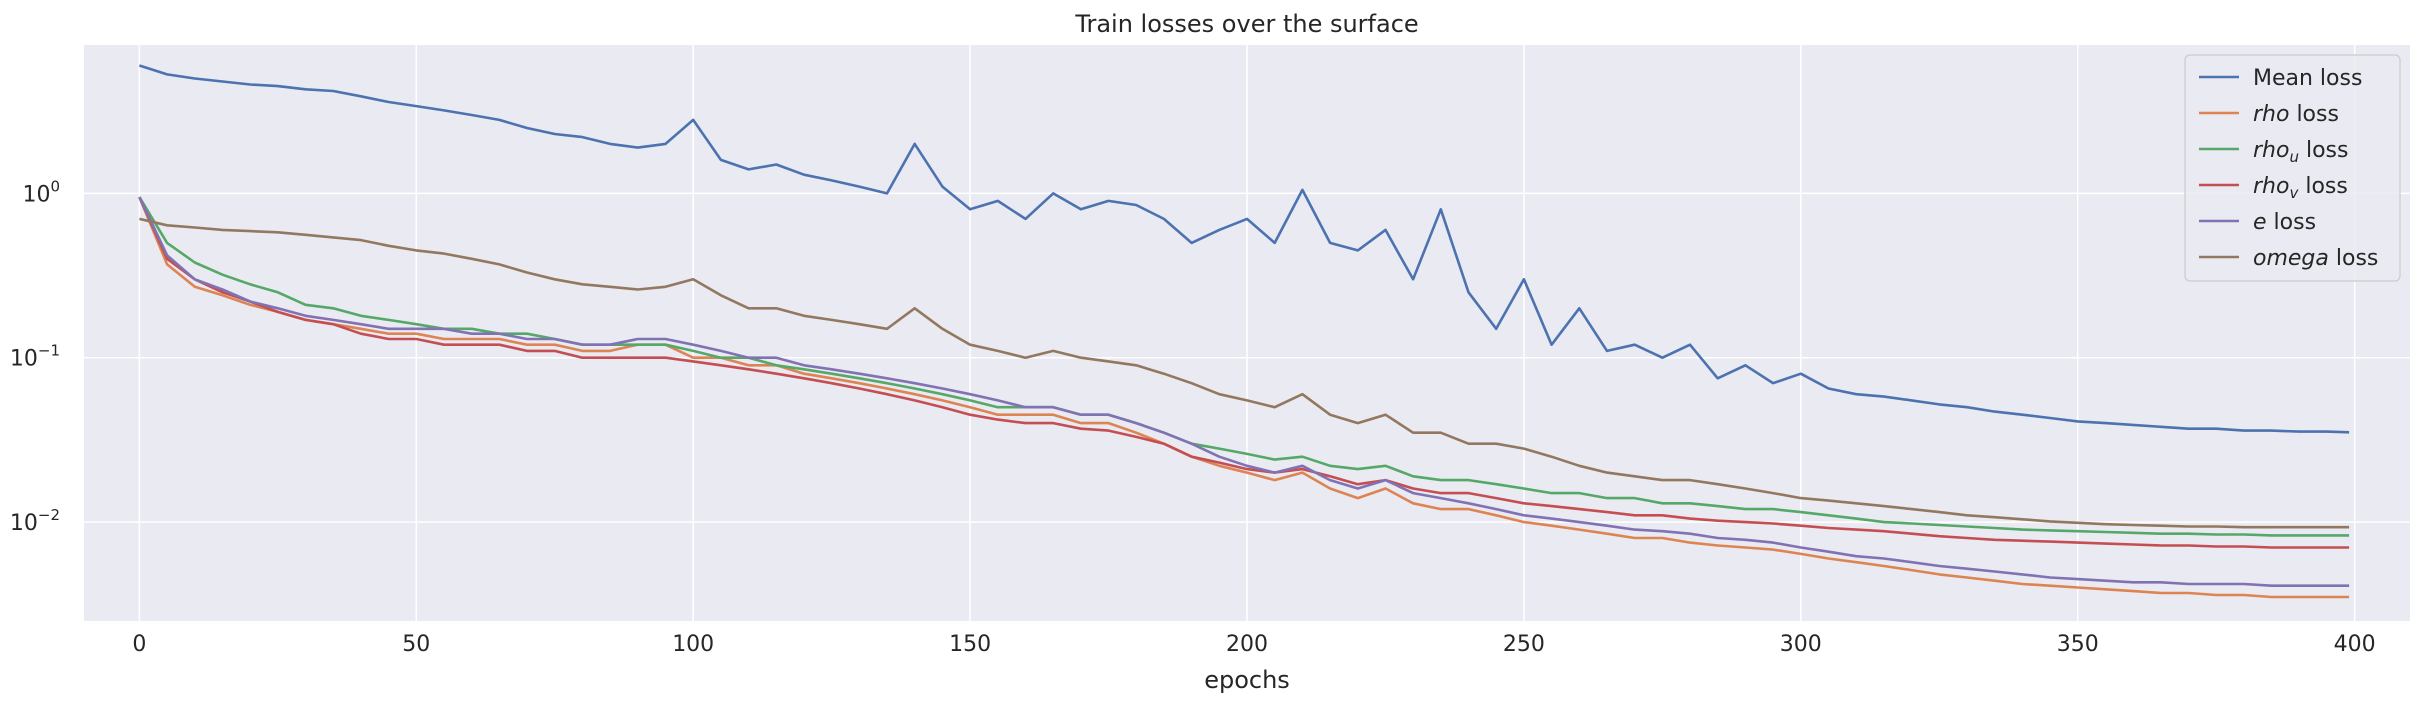 The height and width of the screenshot is (709, 2420). Describe the element at coordinates (2300, 152) in the screenshot. I see `legend-entry-2: rhou loss` at that location.